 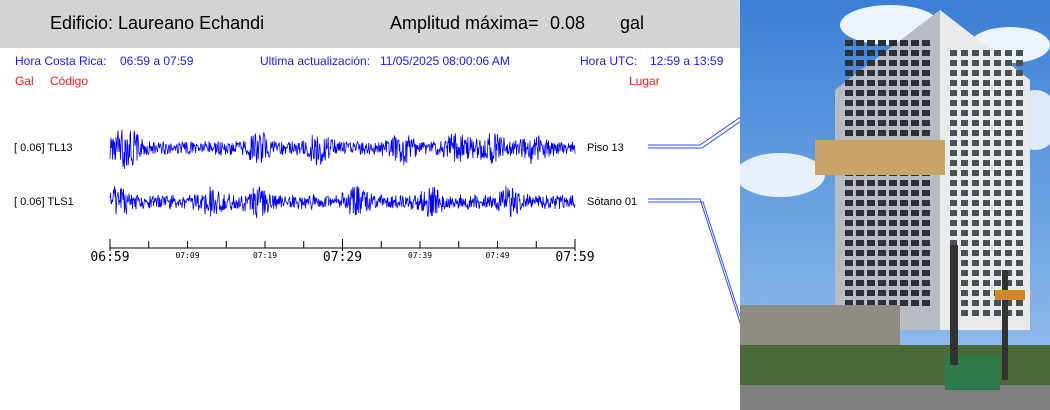 What do you see at coordinates (265, 255) in the screenshot?
I see `time-axis-minor-label: 07:19` at bounding box center [265, 255].